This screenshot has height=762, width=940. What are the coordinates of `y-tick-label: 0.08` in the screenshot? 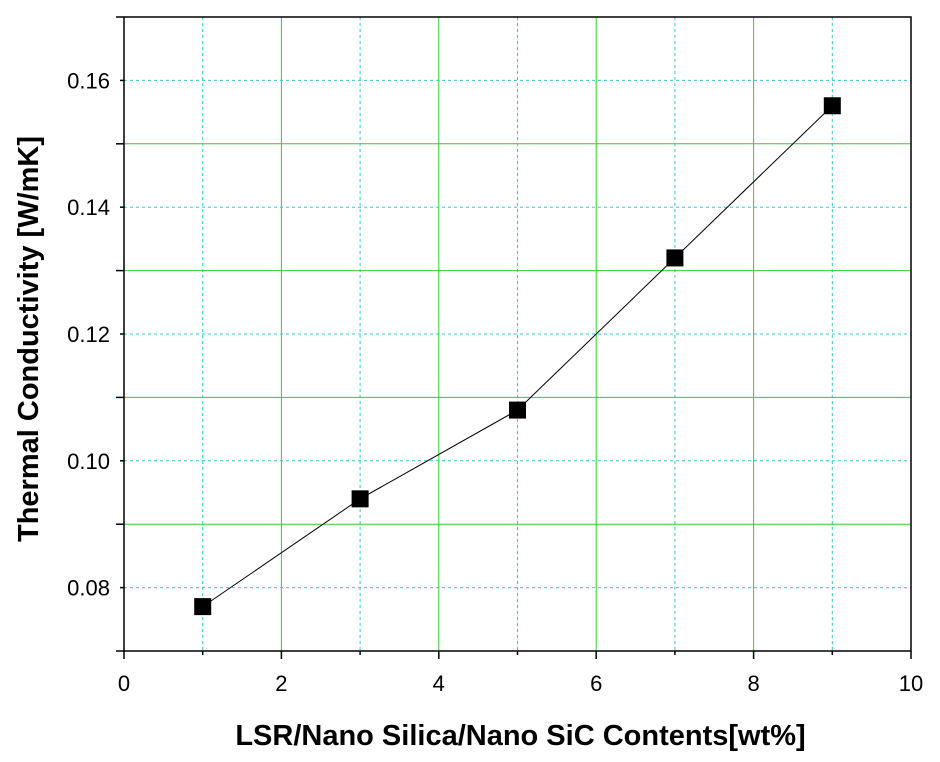 It's located at (88, 588).